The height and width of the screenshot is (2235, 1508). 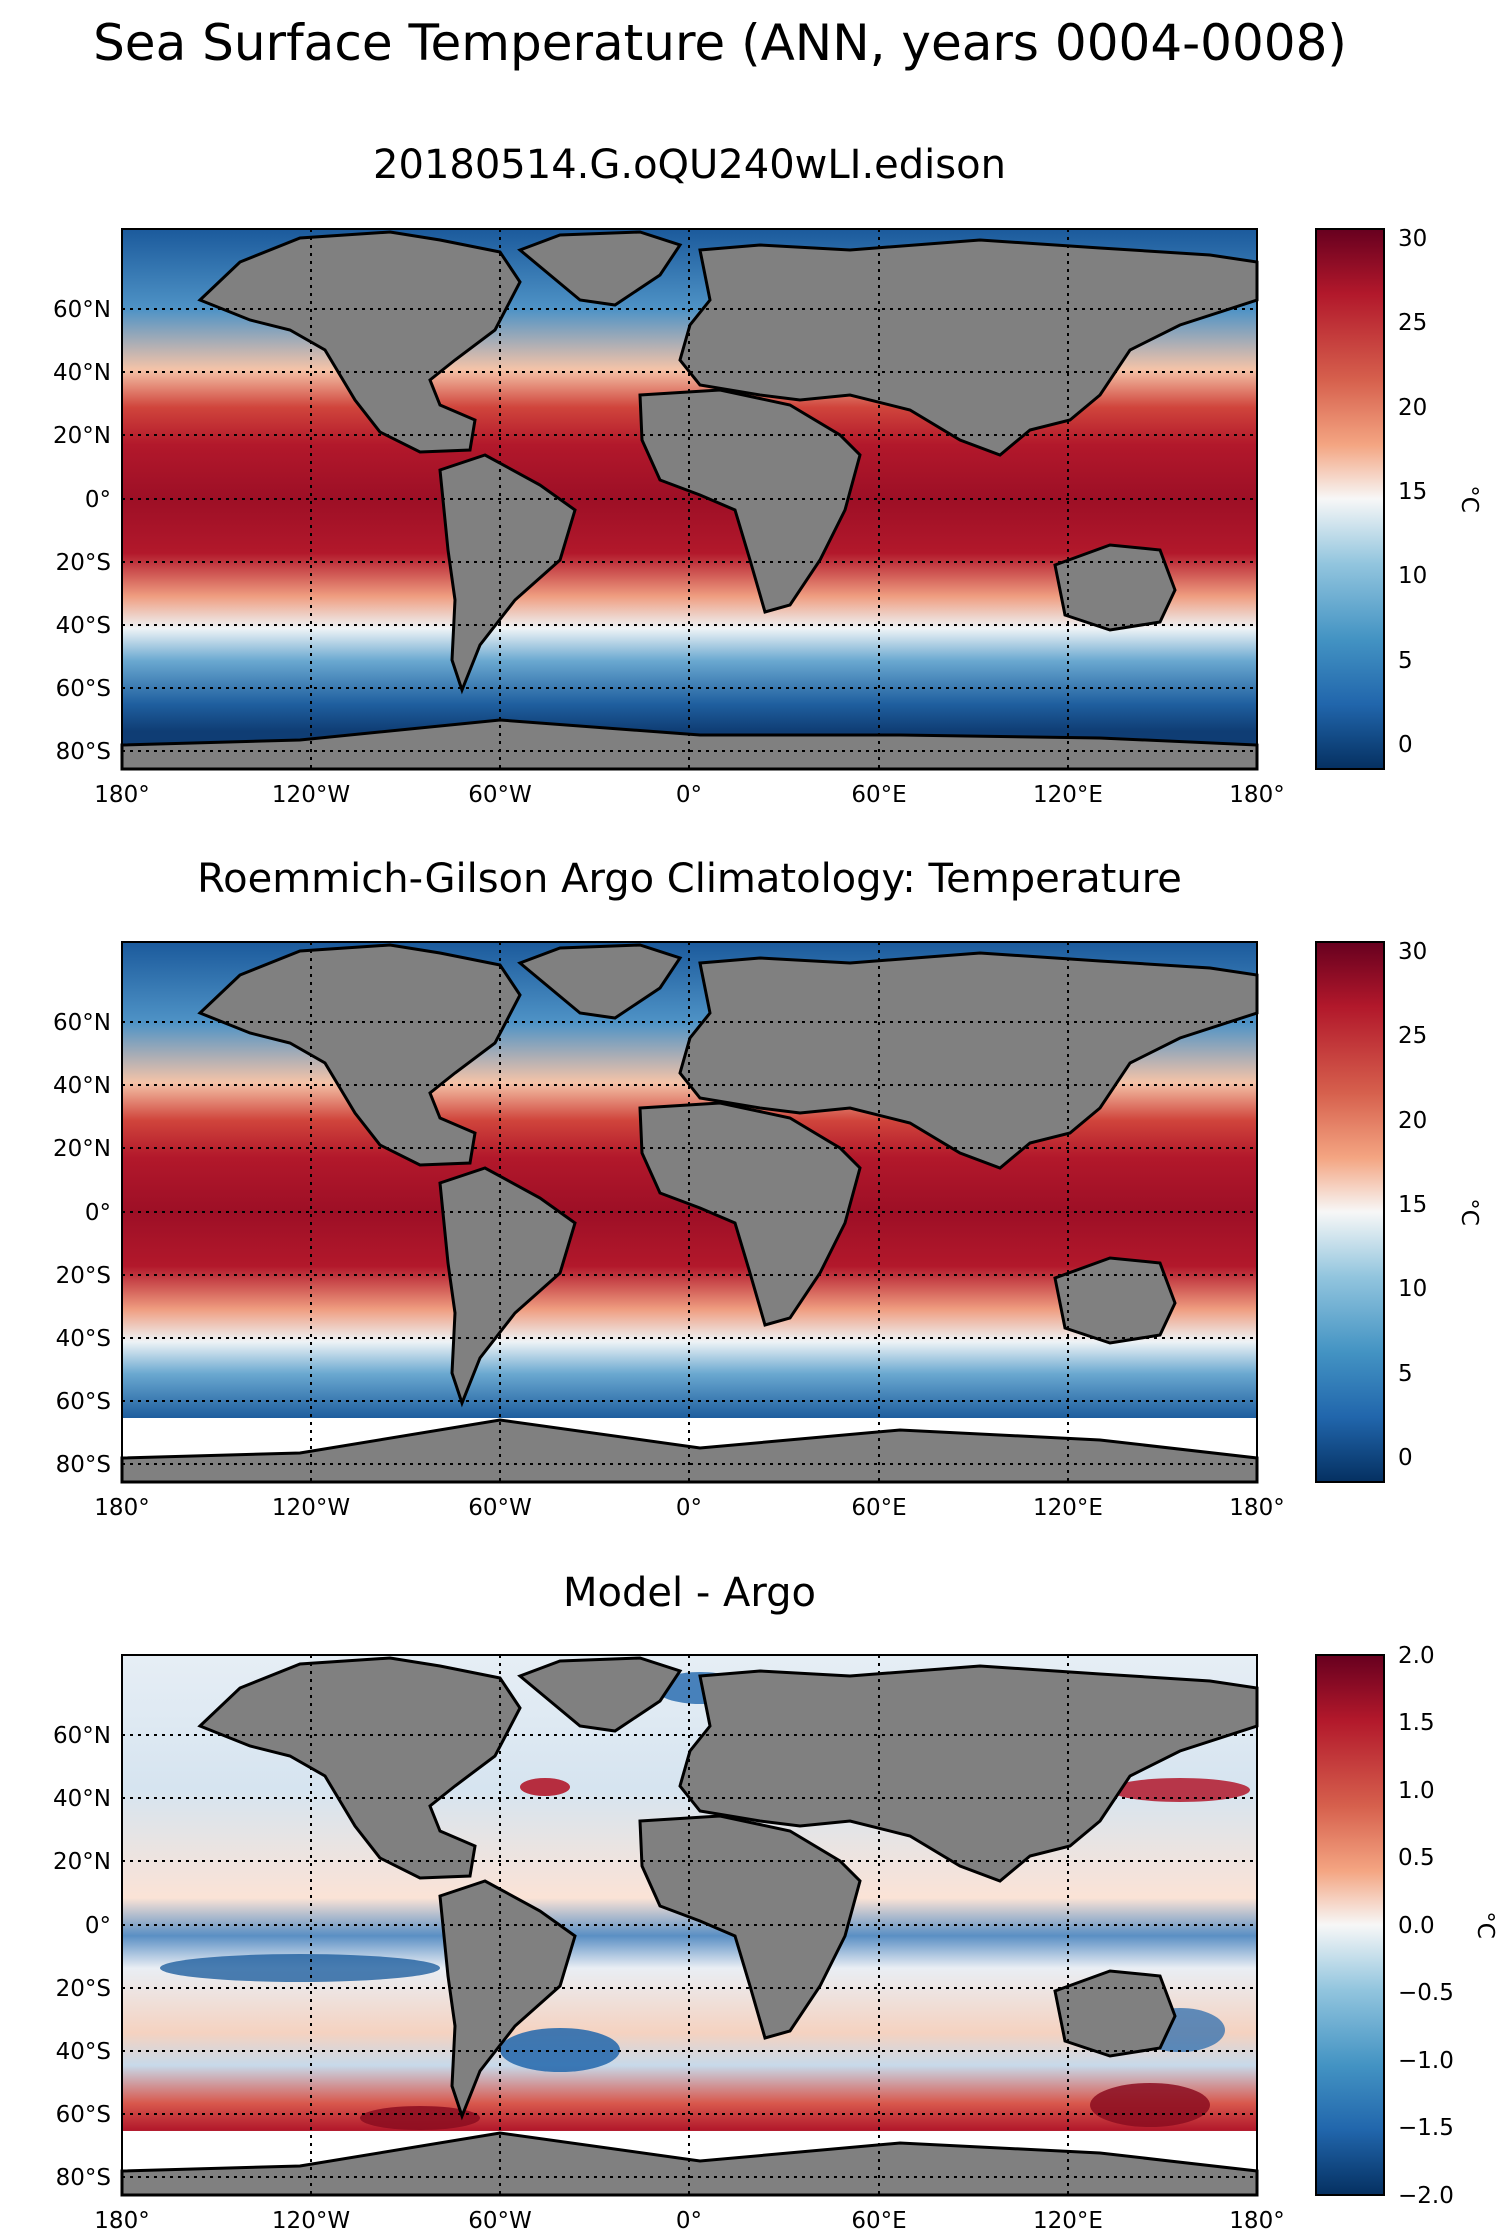 I want to click on cb-tick: 1.0, so click(x=1416, y=1791).